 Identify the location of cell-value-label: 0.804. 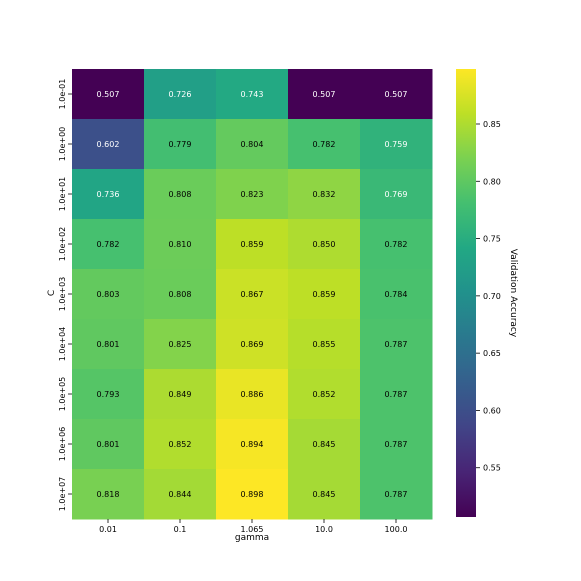
(252, 144).